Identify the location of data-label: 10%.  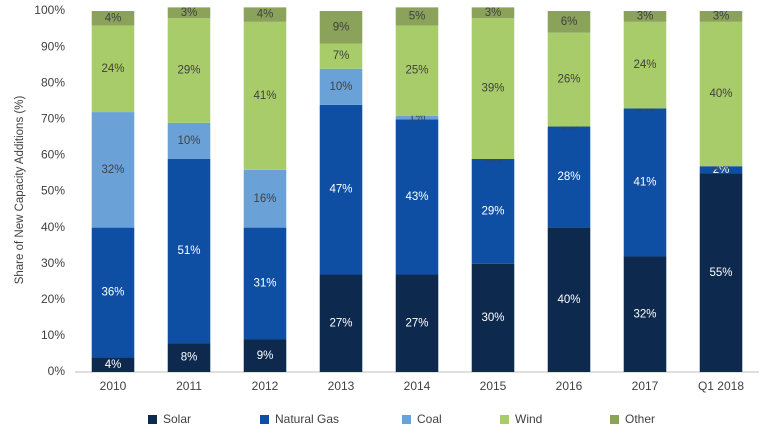
(340, 87).